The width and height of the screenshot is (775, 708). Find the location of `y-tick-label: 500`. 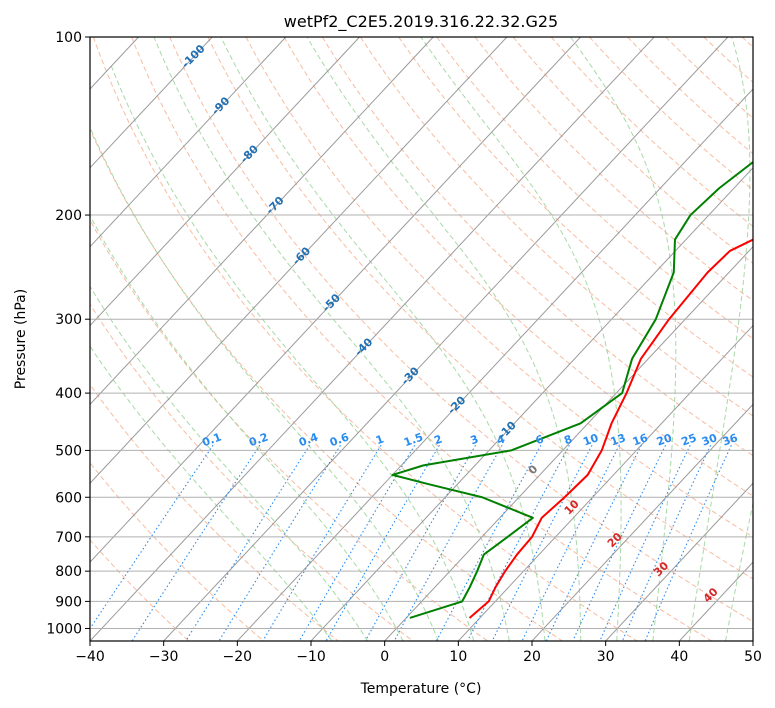

y-tick-label: 500 is located at coordinates (68, 451).